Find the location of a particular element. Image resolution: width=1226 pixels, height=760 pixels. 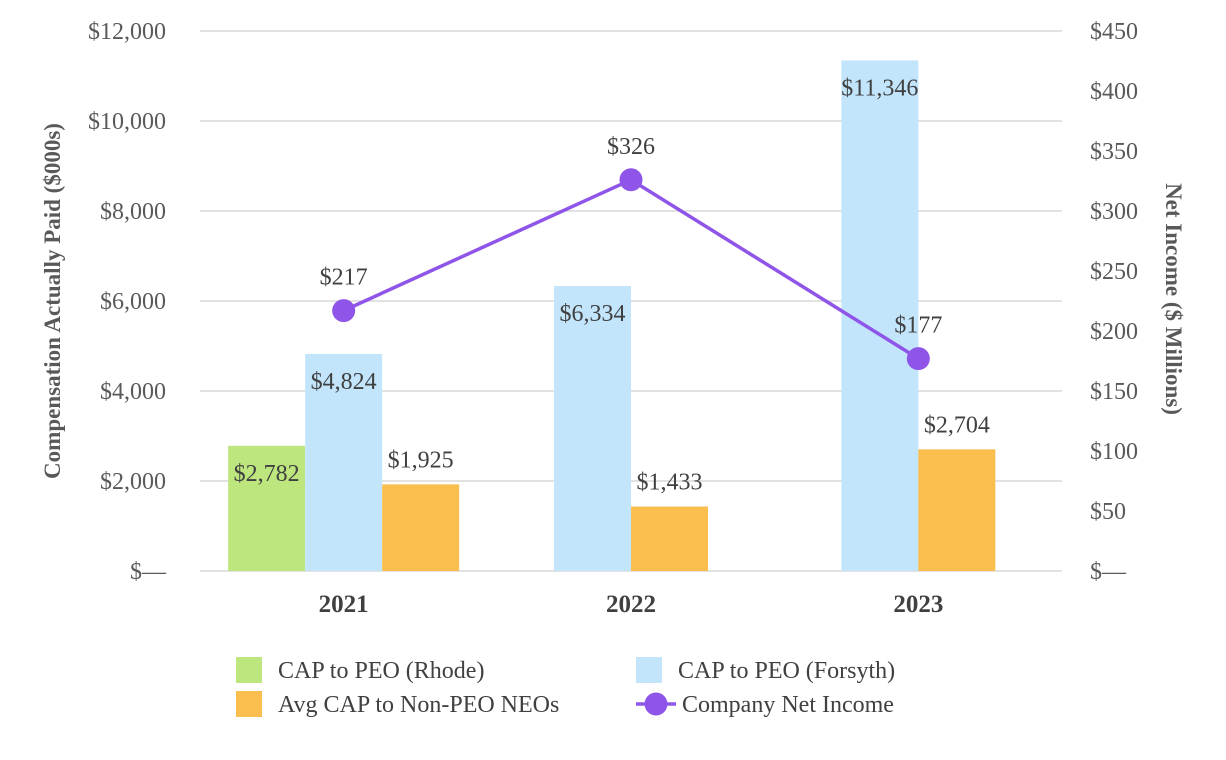

legend-label: CAP to PEO (Rhode) is located at coordinates (381, 671).